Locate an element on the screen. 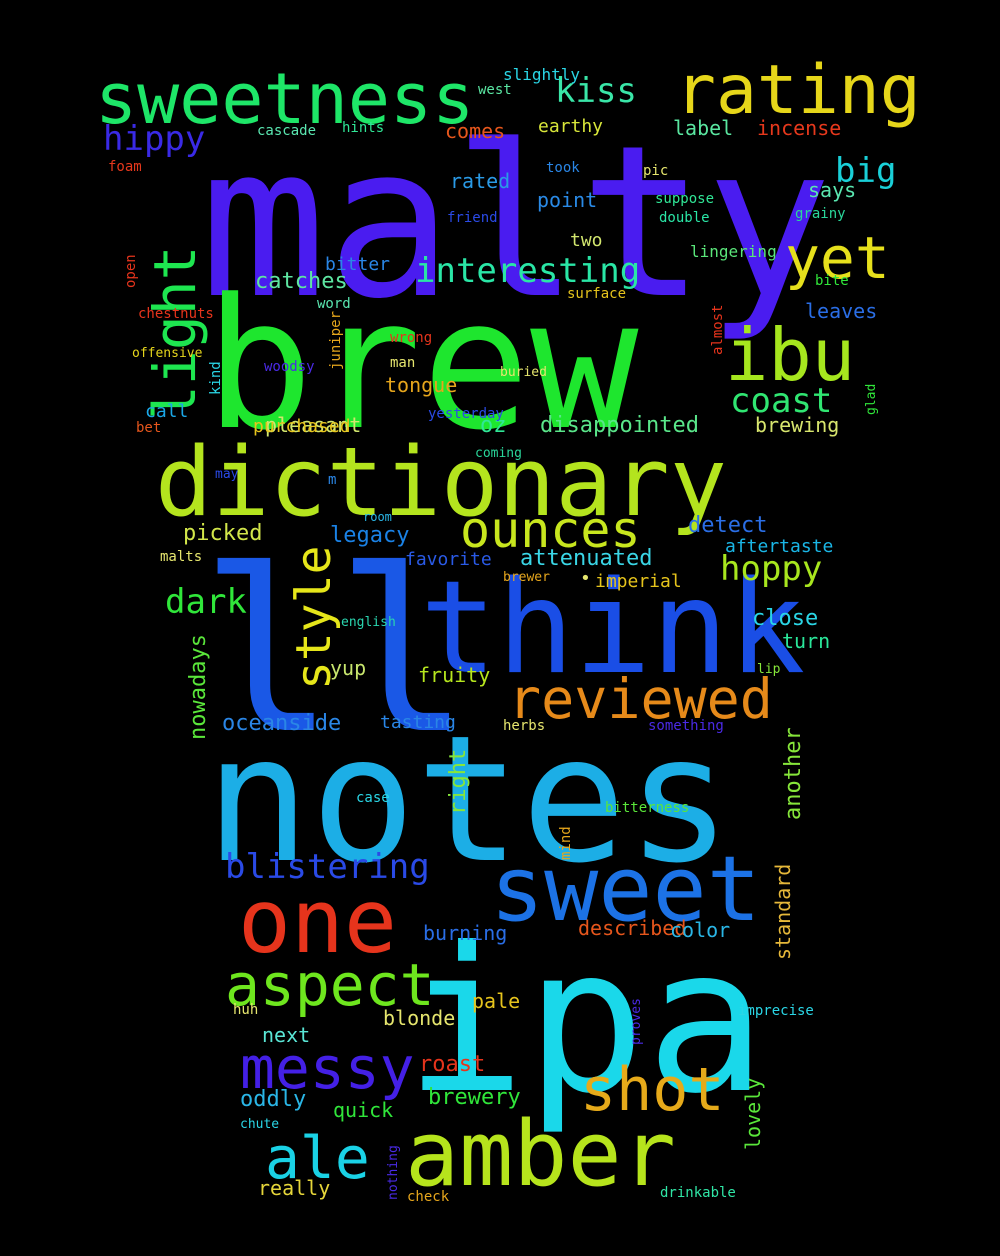 Image resolution: width=1000 pixels, height=1256 pixels. cloud-word: double is located at coordinates (684, 218).